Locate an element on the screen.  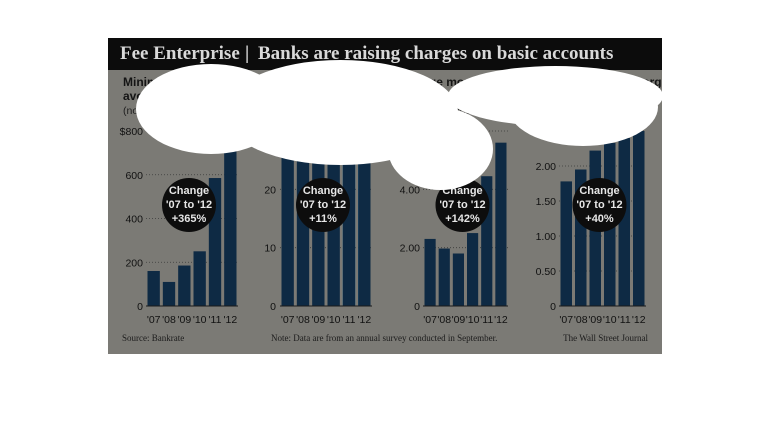
y-tick-label: 10 is located at coordinates (270, 249).